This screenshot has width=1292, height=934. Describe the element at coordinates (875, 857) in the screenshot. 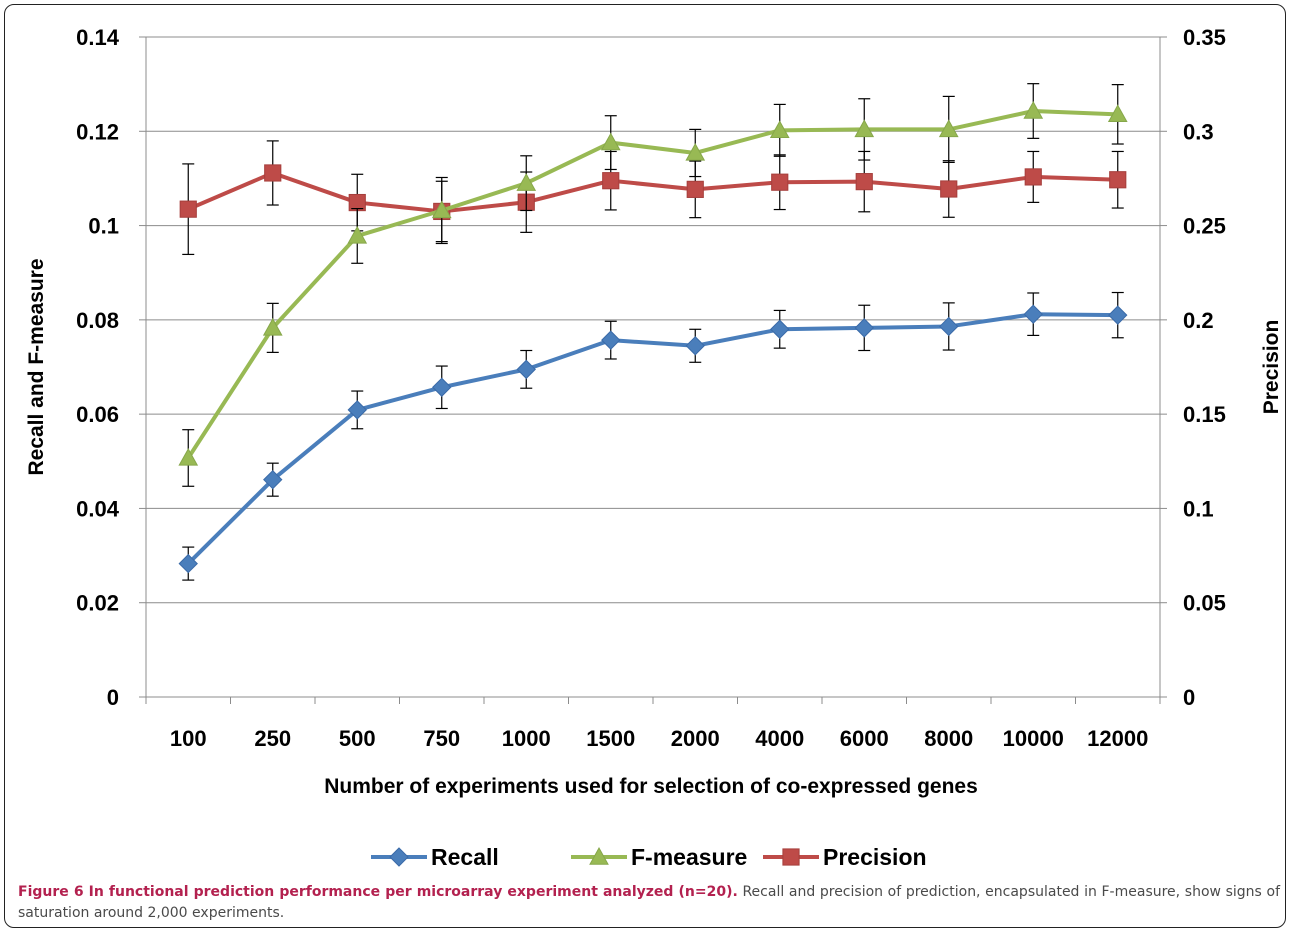

I see `legend-label: Precision` at that location.